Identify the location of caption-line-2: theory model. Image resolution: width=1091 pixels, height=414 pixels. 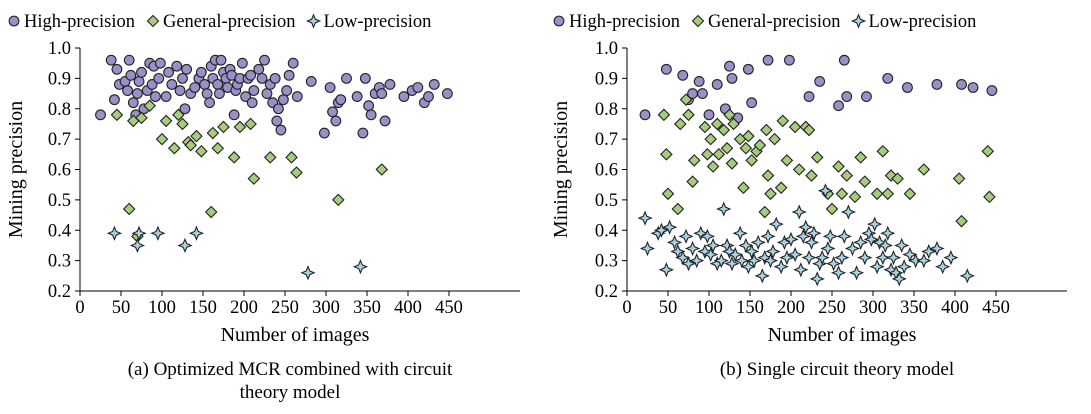
(290, 392).